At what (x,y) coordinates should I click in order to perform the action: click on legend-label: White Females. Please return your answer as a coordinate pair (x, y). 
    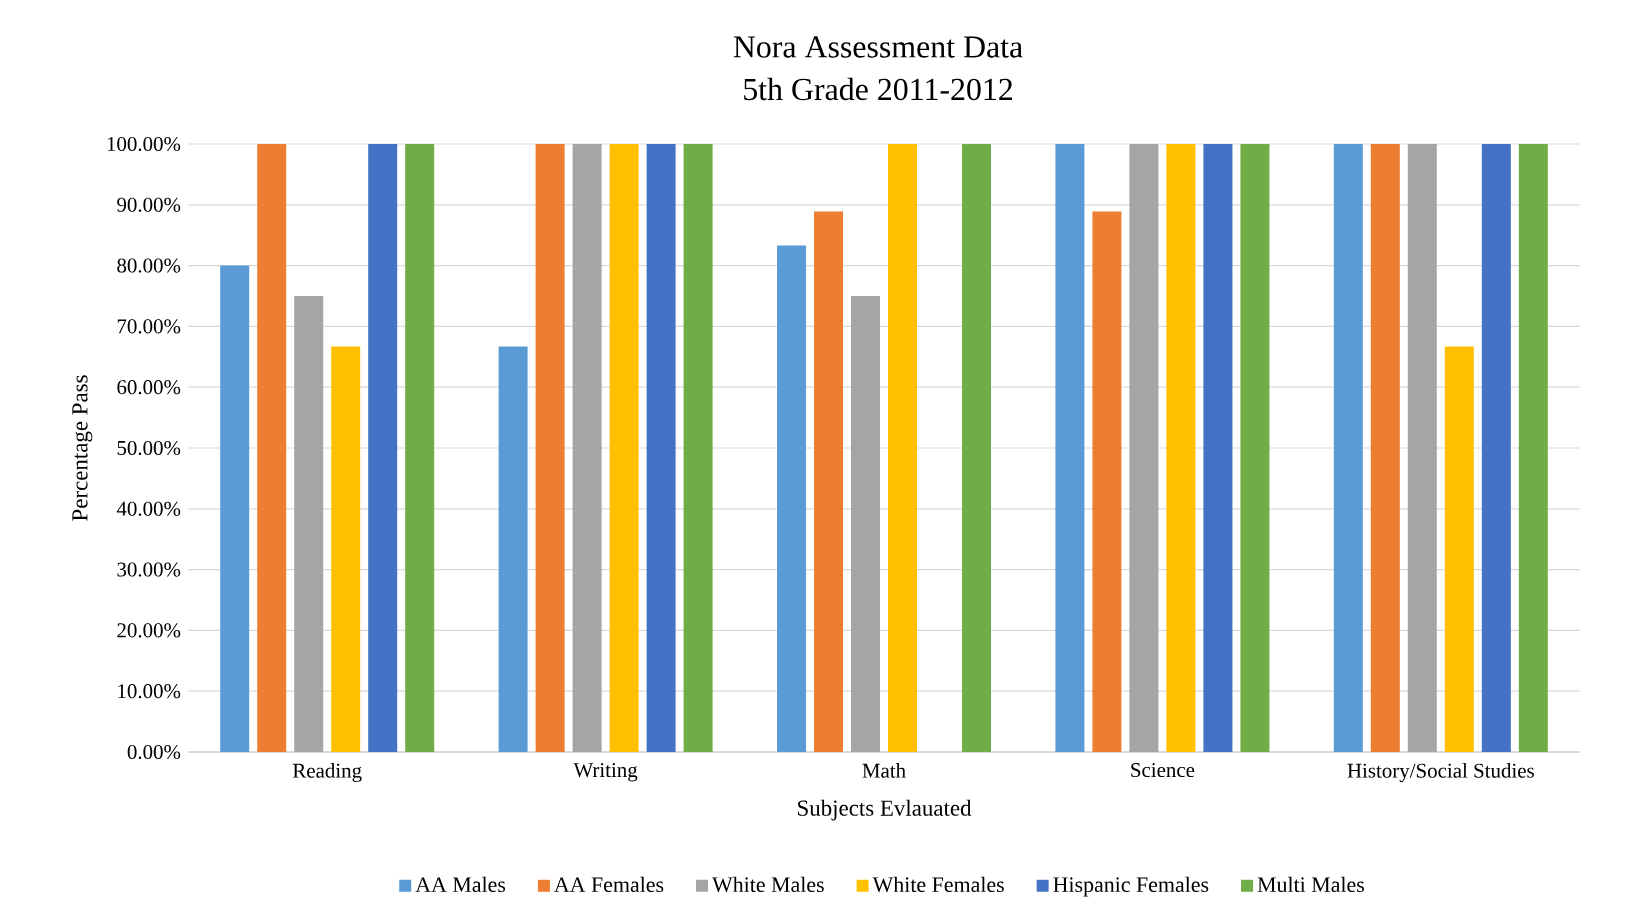
    Looking at the image, I should click on (938, 884).